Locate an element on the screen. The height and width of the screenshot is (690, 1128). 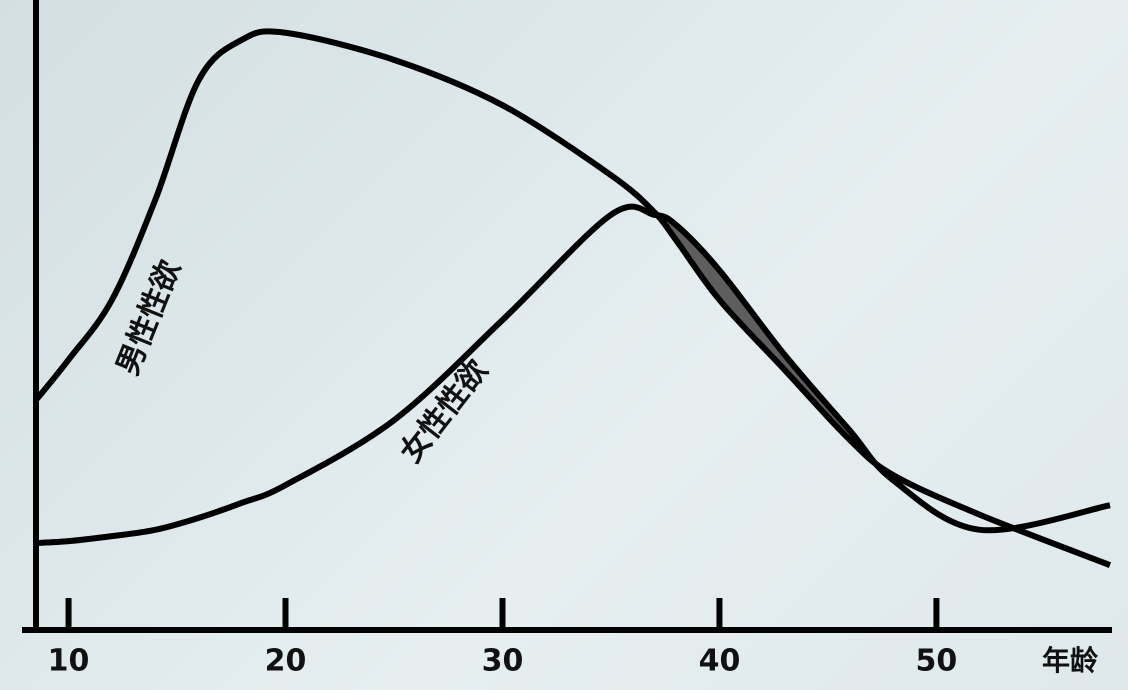
x-tick-label: 20 is located at coordinates (286, 661).